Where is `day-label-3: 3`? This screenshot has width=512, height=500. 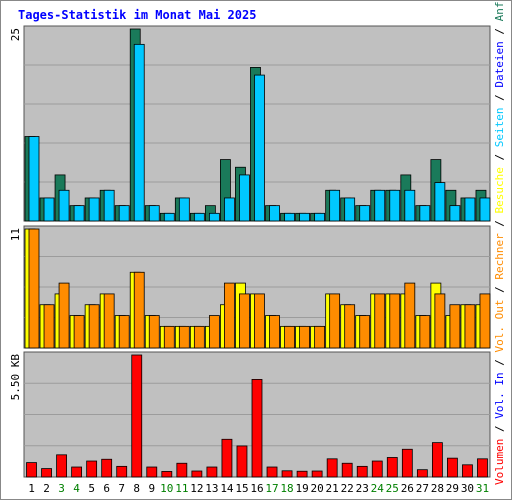
day-label-3: 3 is located at coordinates (61, 488).